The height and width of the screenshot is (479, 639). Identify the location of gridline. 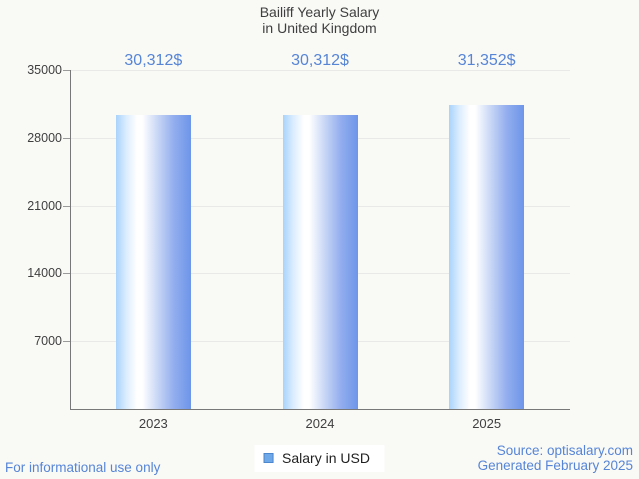
(320, 70).